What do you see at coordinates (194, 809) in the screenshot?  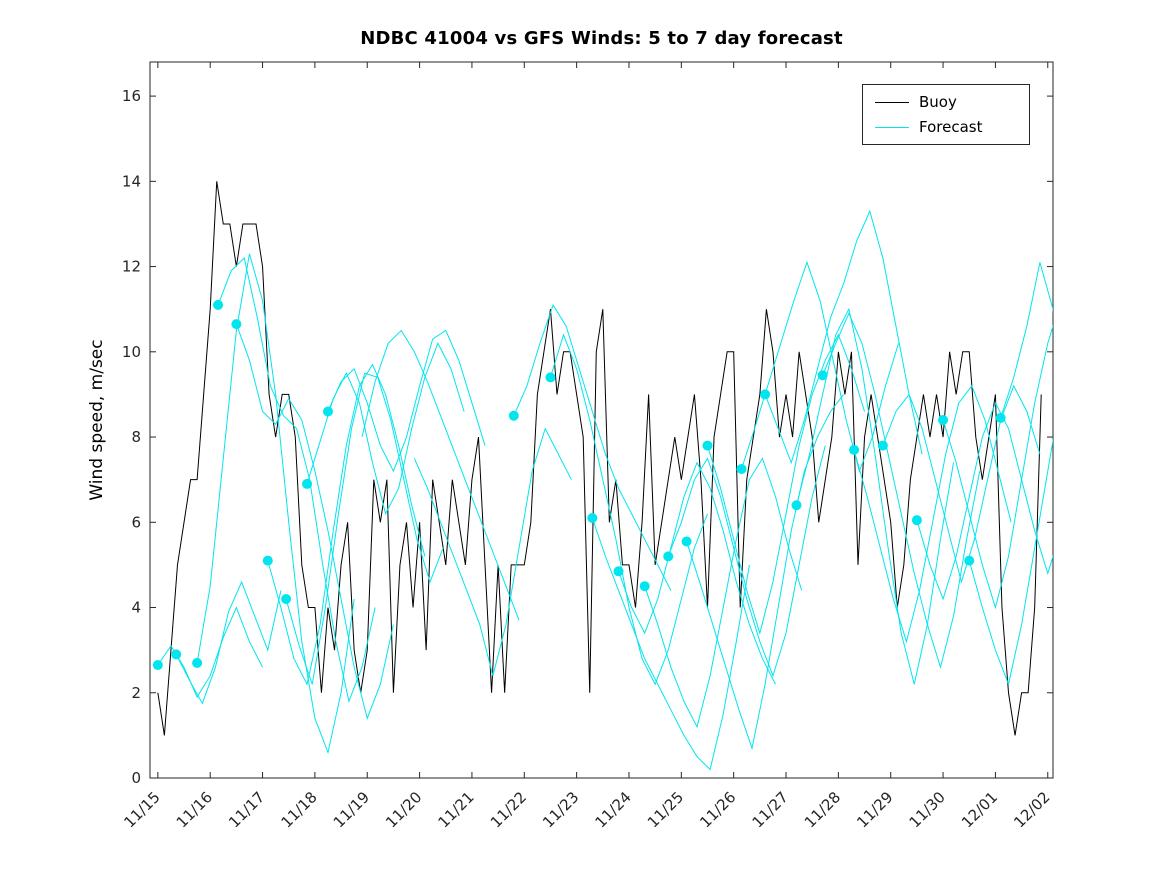 I see `svg-text: 11/16` at bounding box center [194, 809].